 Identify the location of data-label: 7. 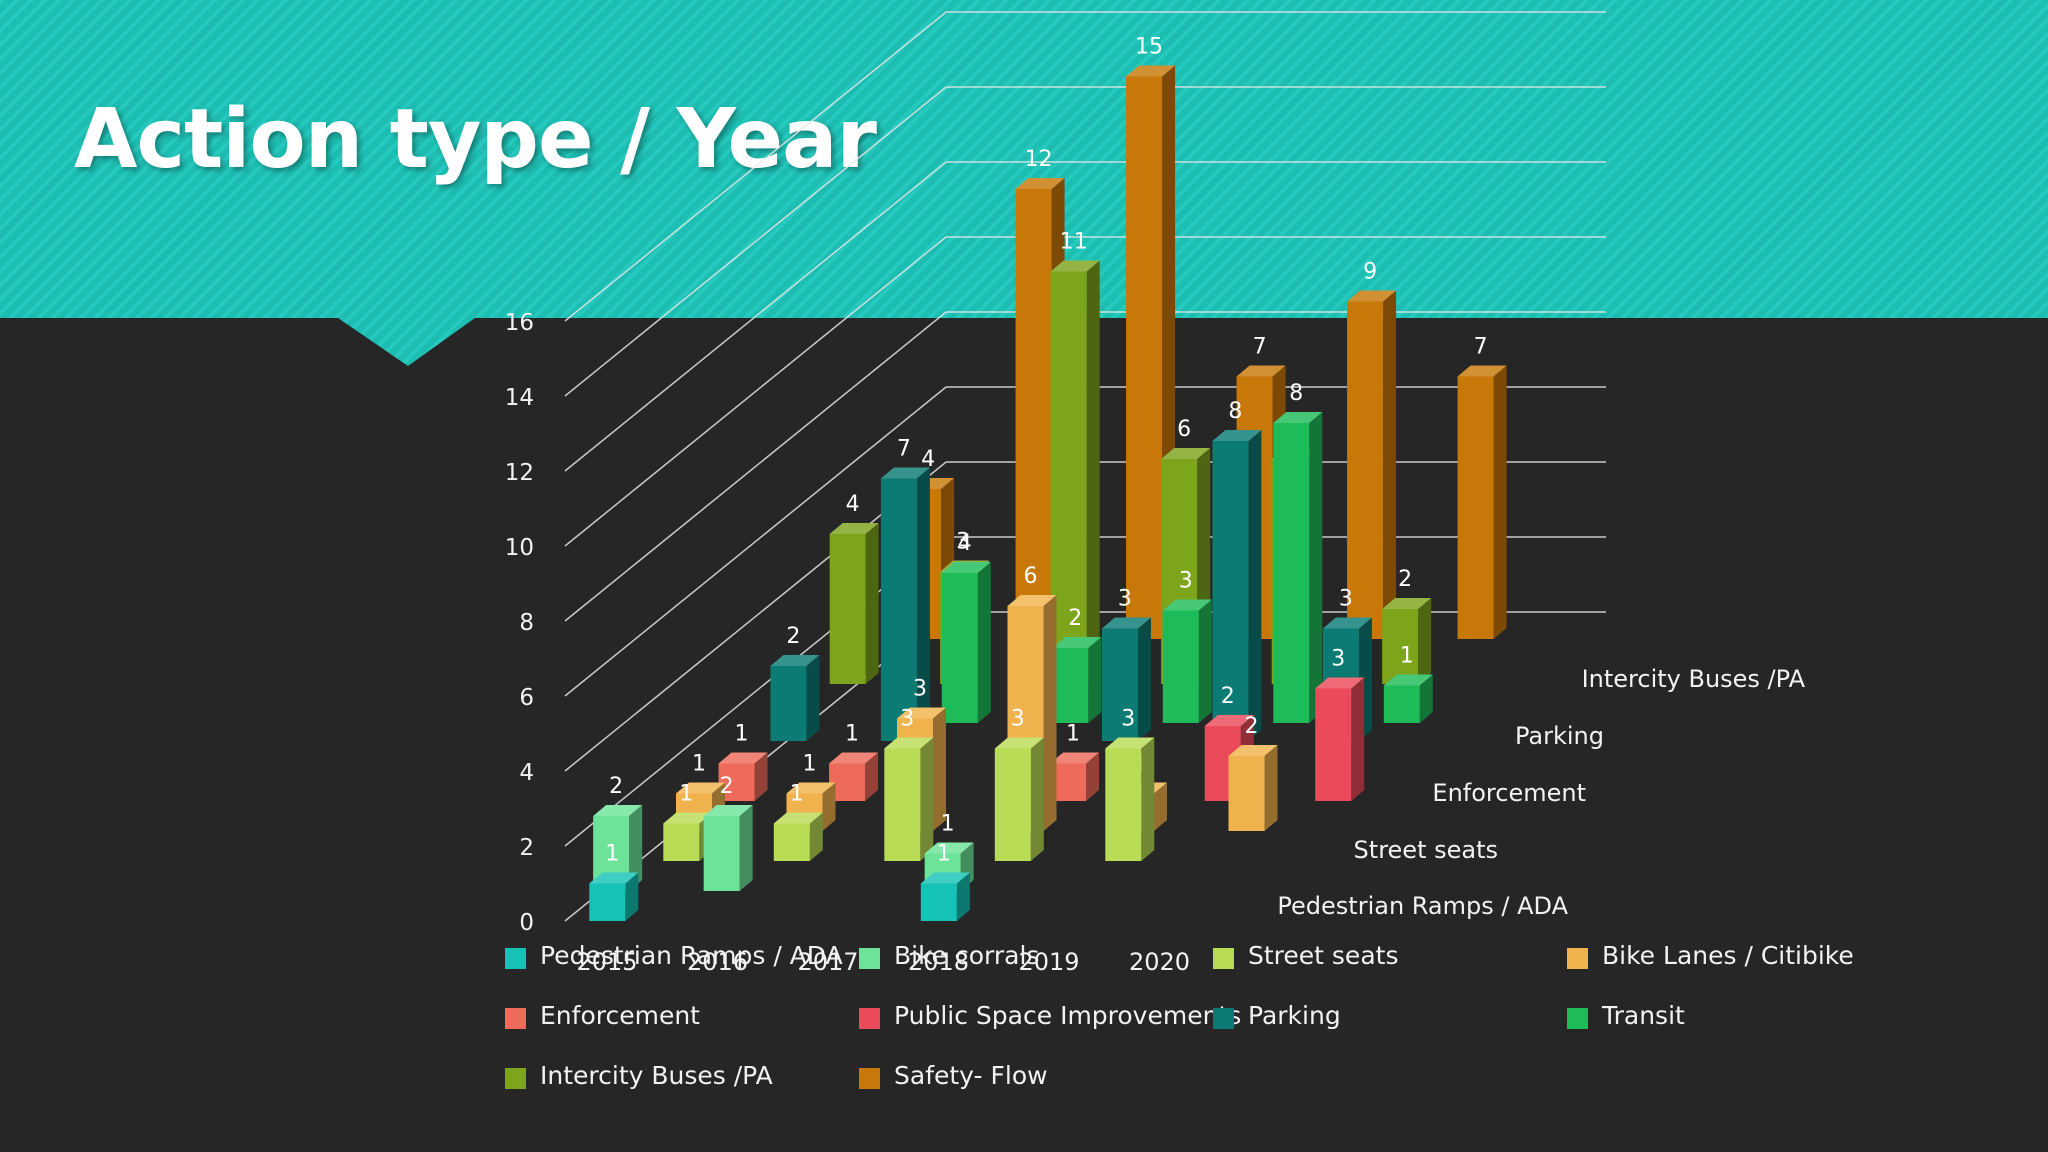
(1260, 347).